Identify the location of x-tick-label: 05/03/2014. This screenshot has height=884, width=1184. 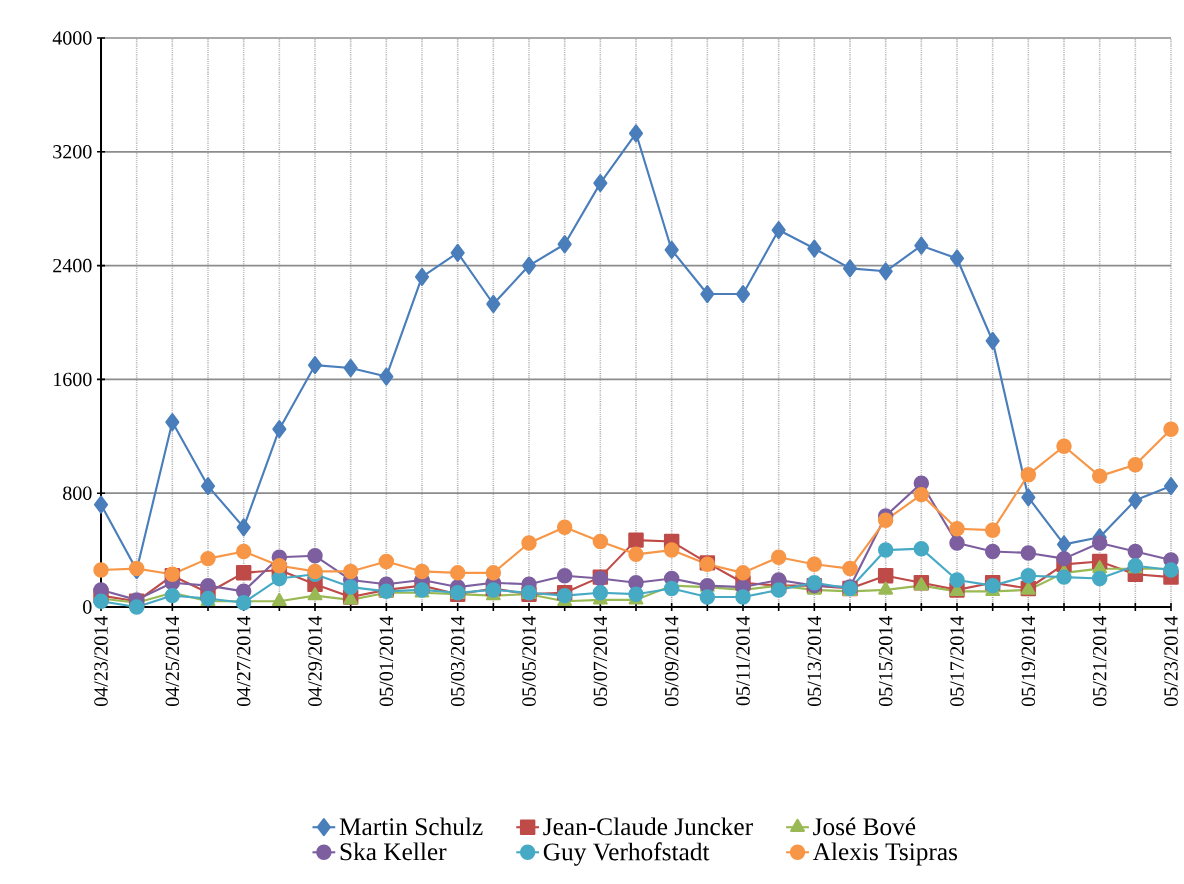
(457, 661).